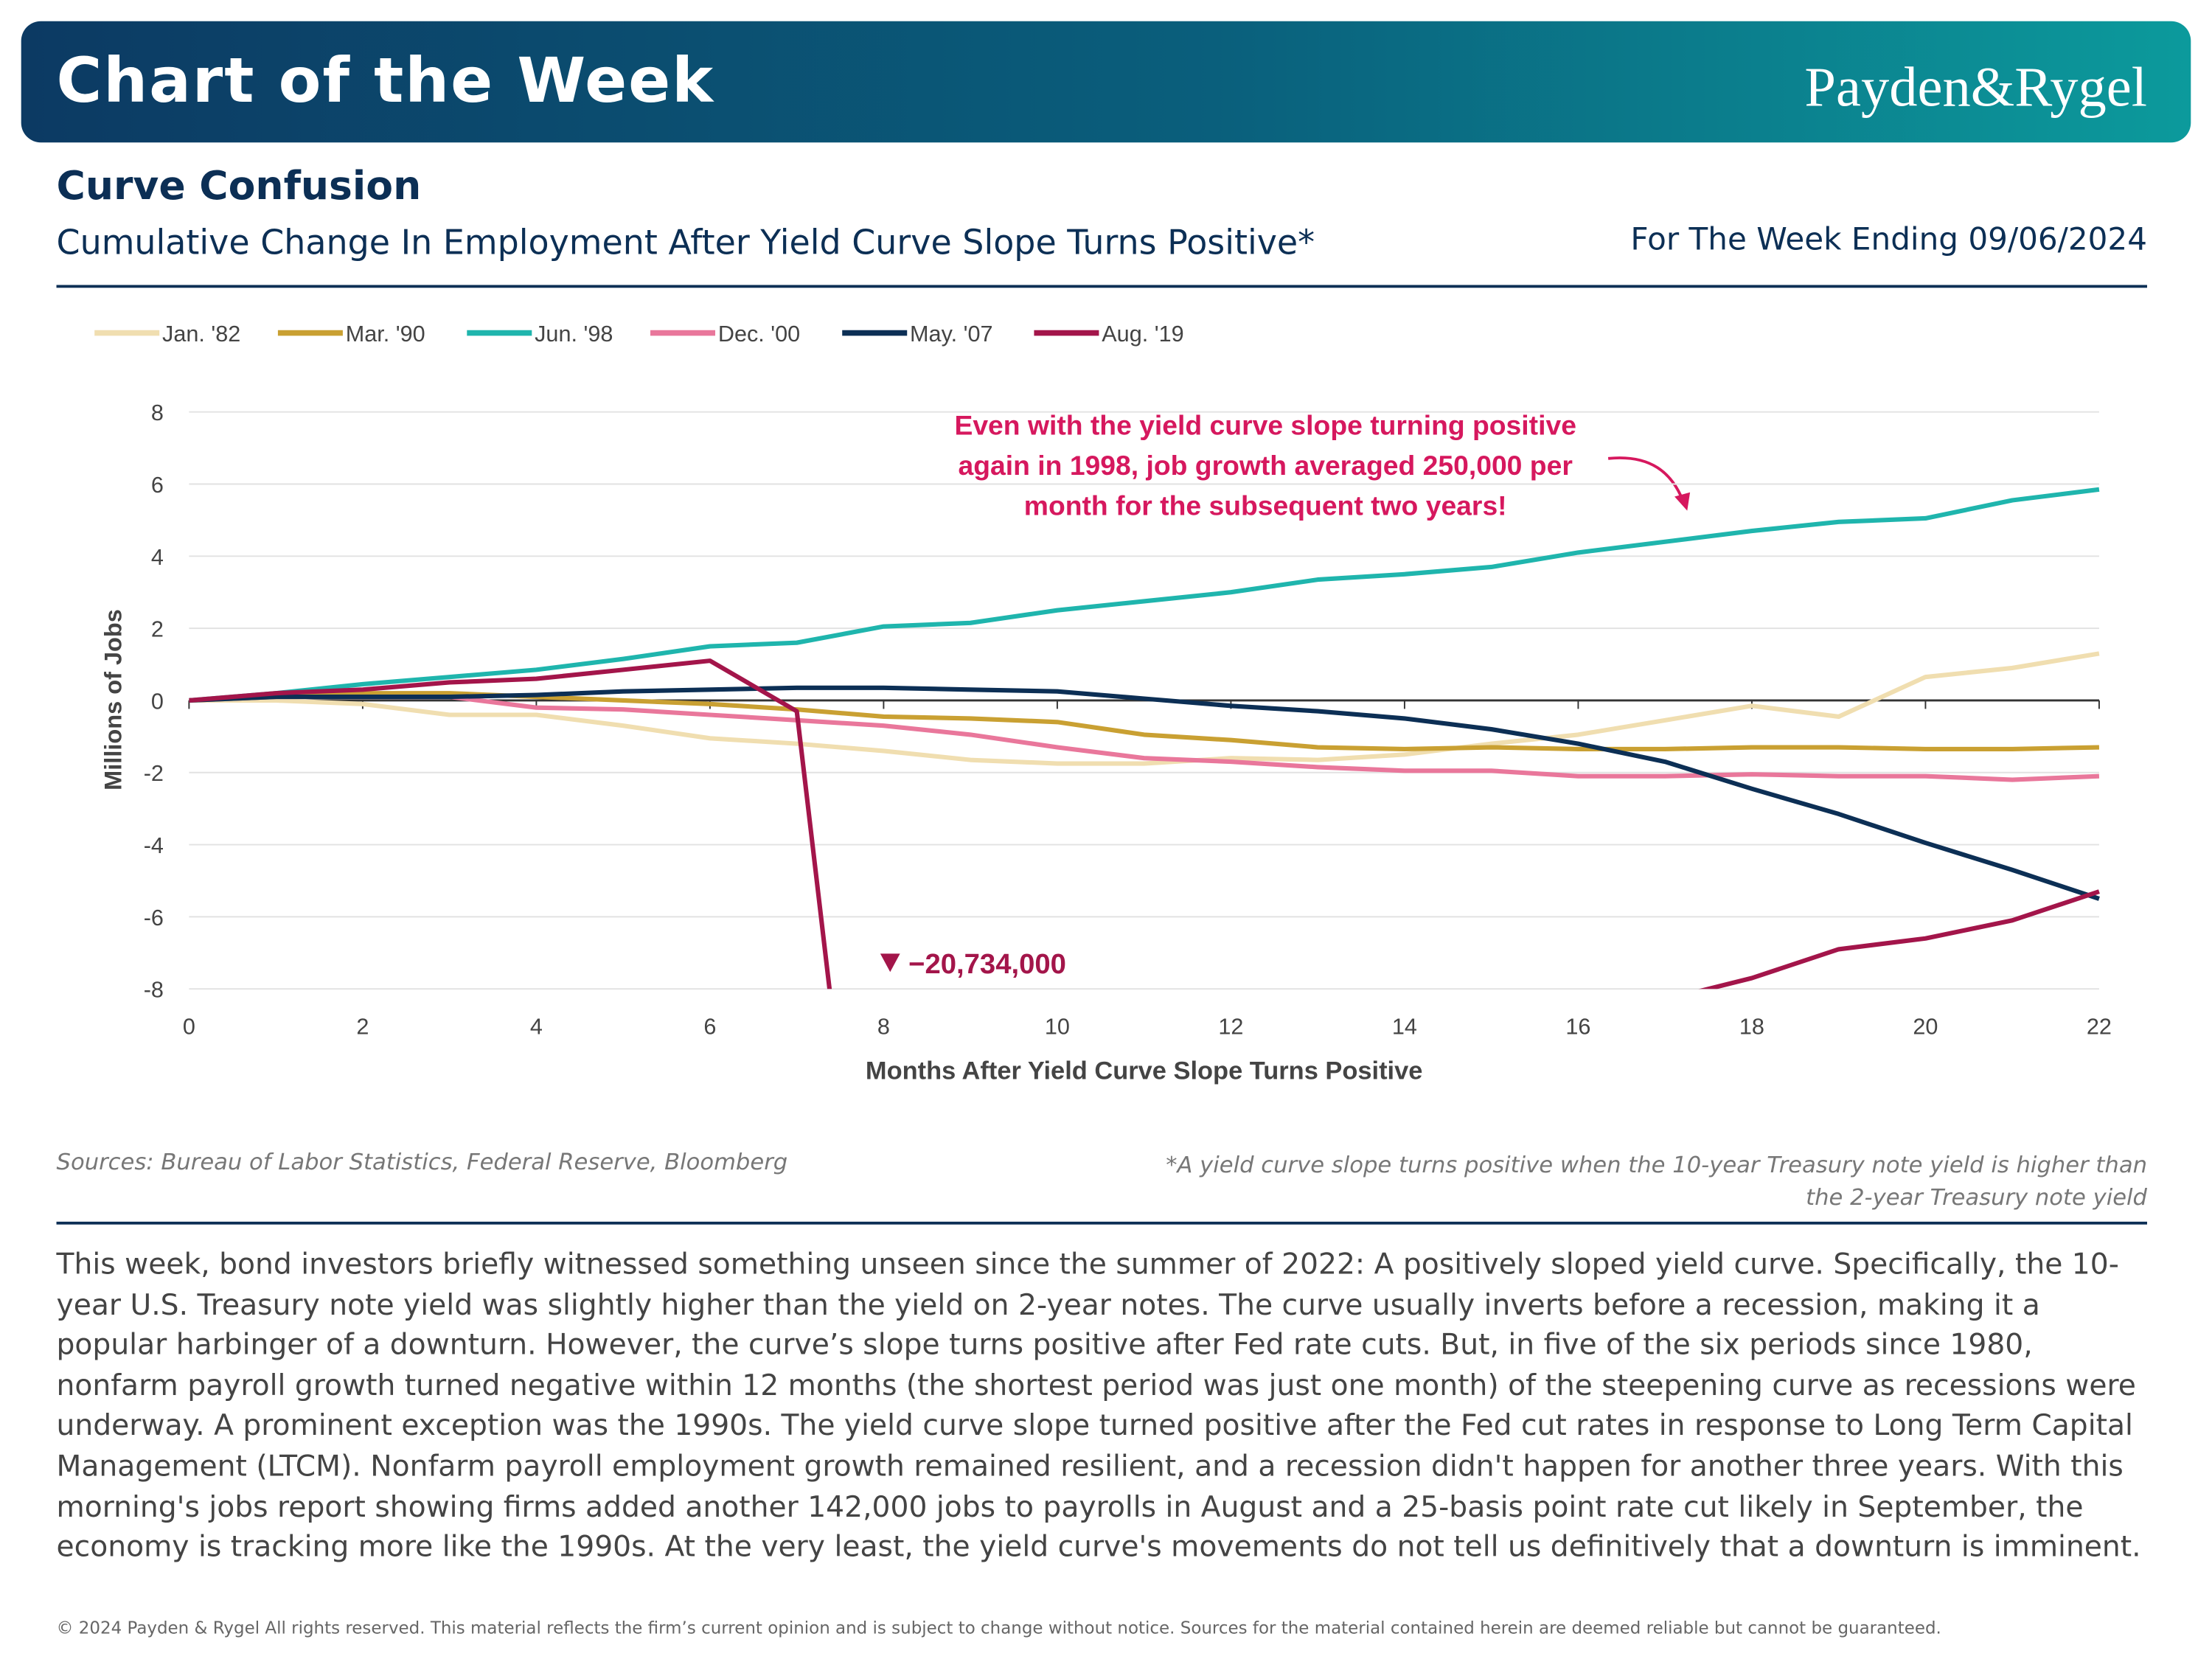  I want to click on legend-label: Aug. '19, so click(1142, 334).